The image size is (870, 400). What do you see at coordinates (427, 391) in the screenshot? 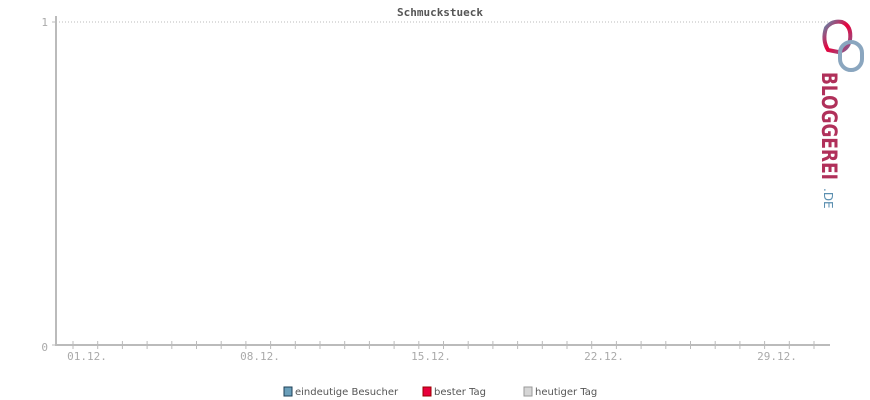
I see `legend-swatch-best-day` at bounding box center [427, 391].